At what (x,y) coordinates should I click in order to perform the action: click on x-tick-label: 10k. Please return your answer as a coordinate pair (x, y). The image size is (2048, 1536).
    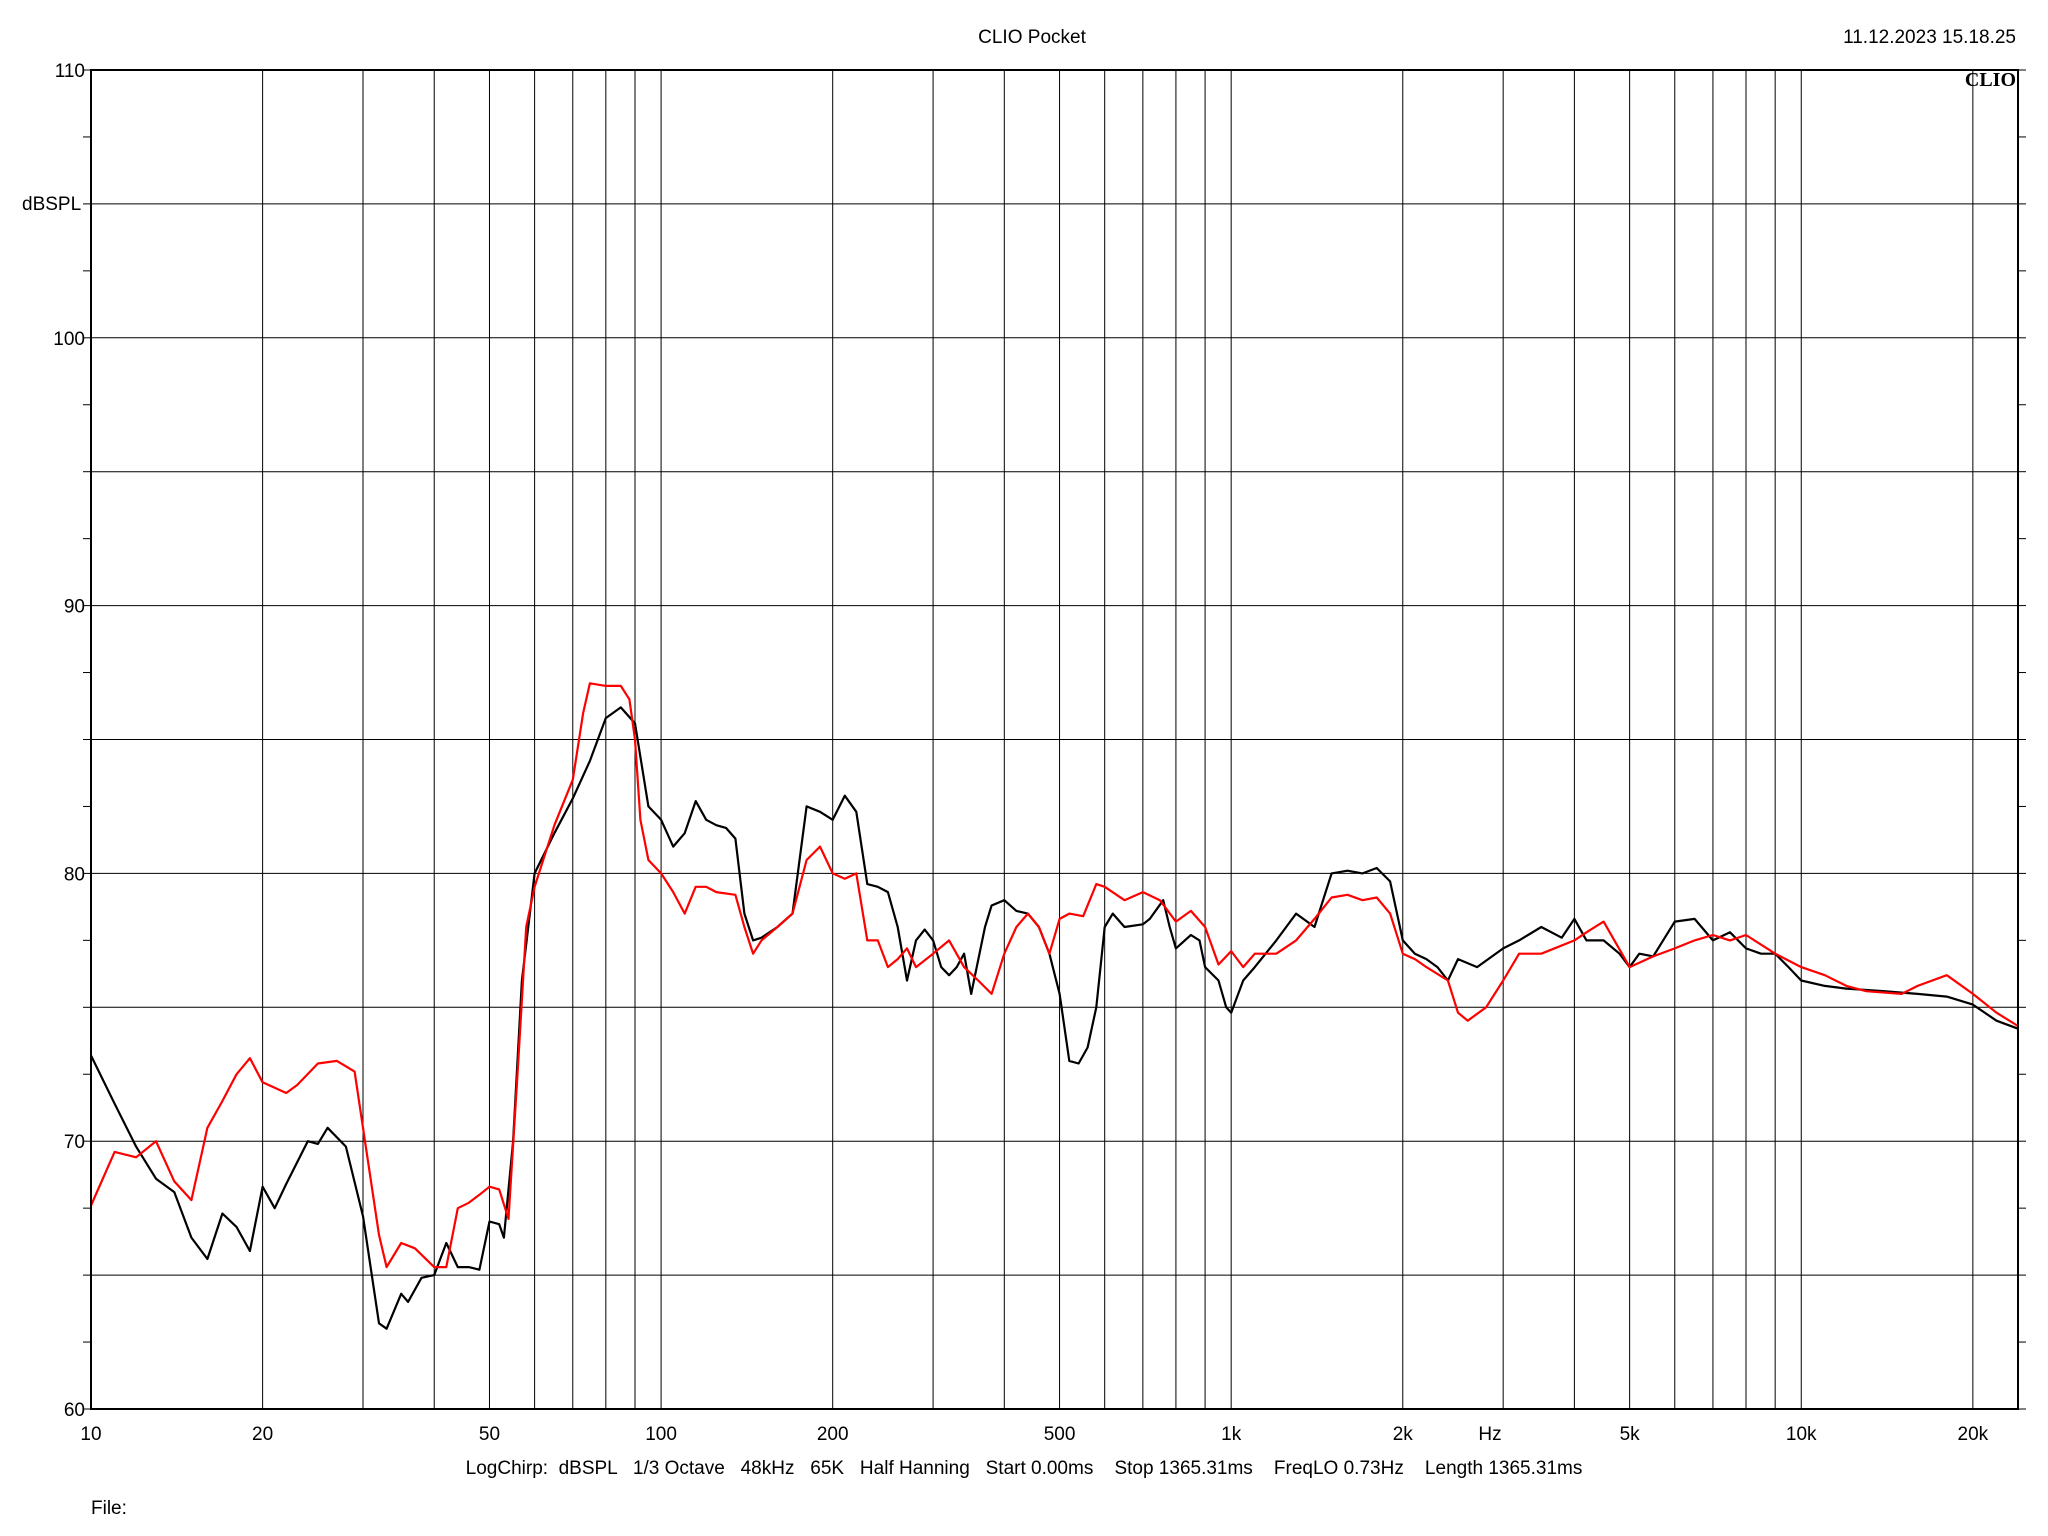
    Looking at the image, I should click on (1801, 1434).